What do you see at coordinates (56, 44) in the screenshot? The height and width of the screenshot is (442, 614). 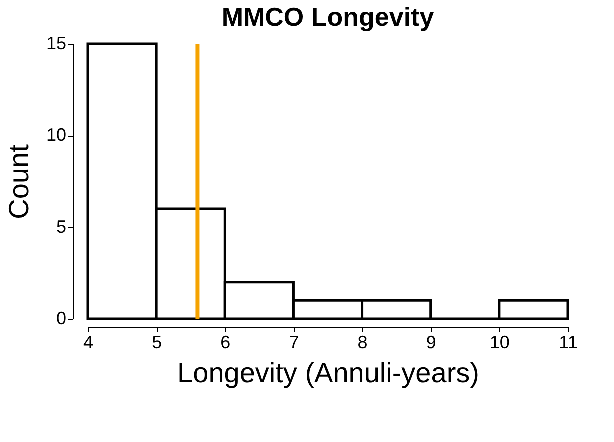 I see `y-tick-label: 15` at bounding box center [56, 44].